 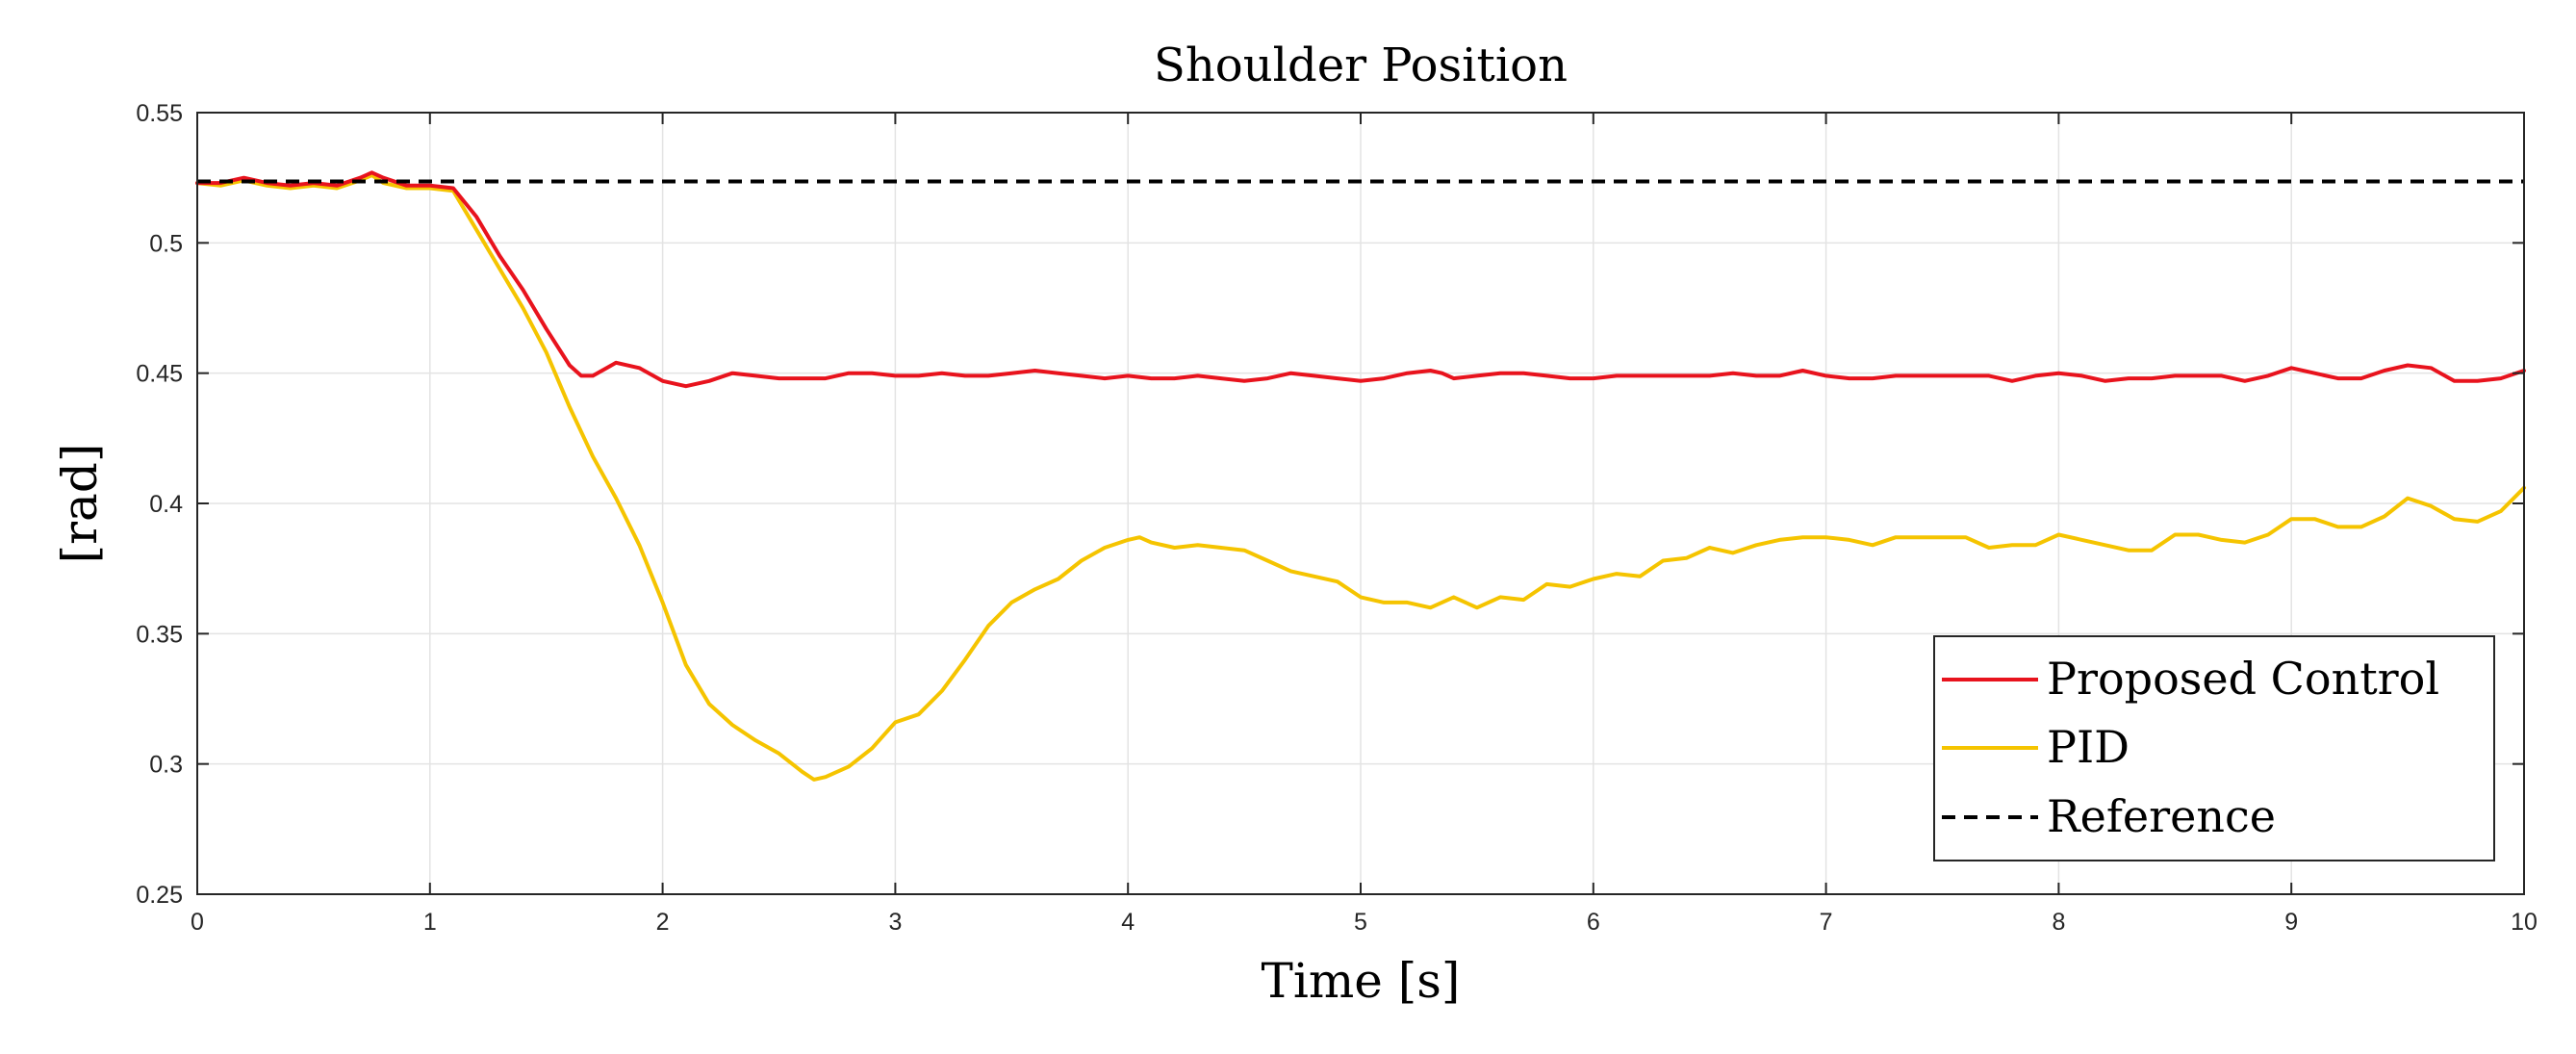 I want to click on y-tick-label: 0.5, so click(x=166, y=243).